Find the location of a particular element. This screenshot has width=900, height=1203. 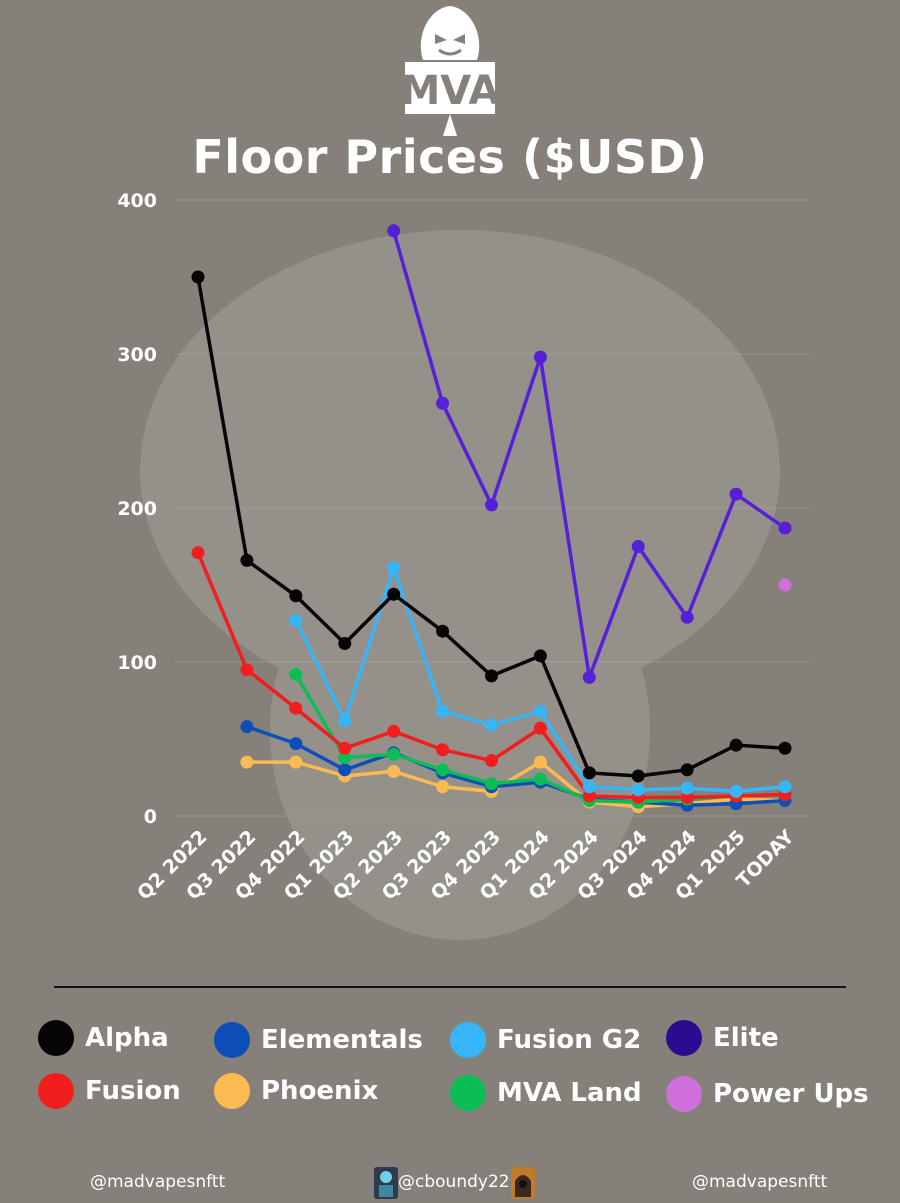

legend-label: Elementals is located at coordinates (342, 1040).